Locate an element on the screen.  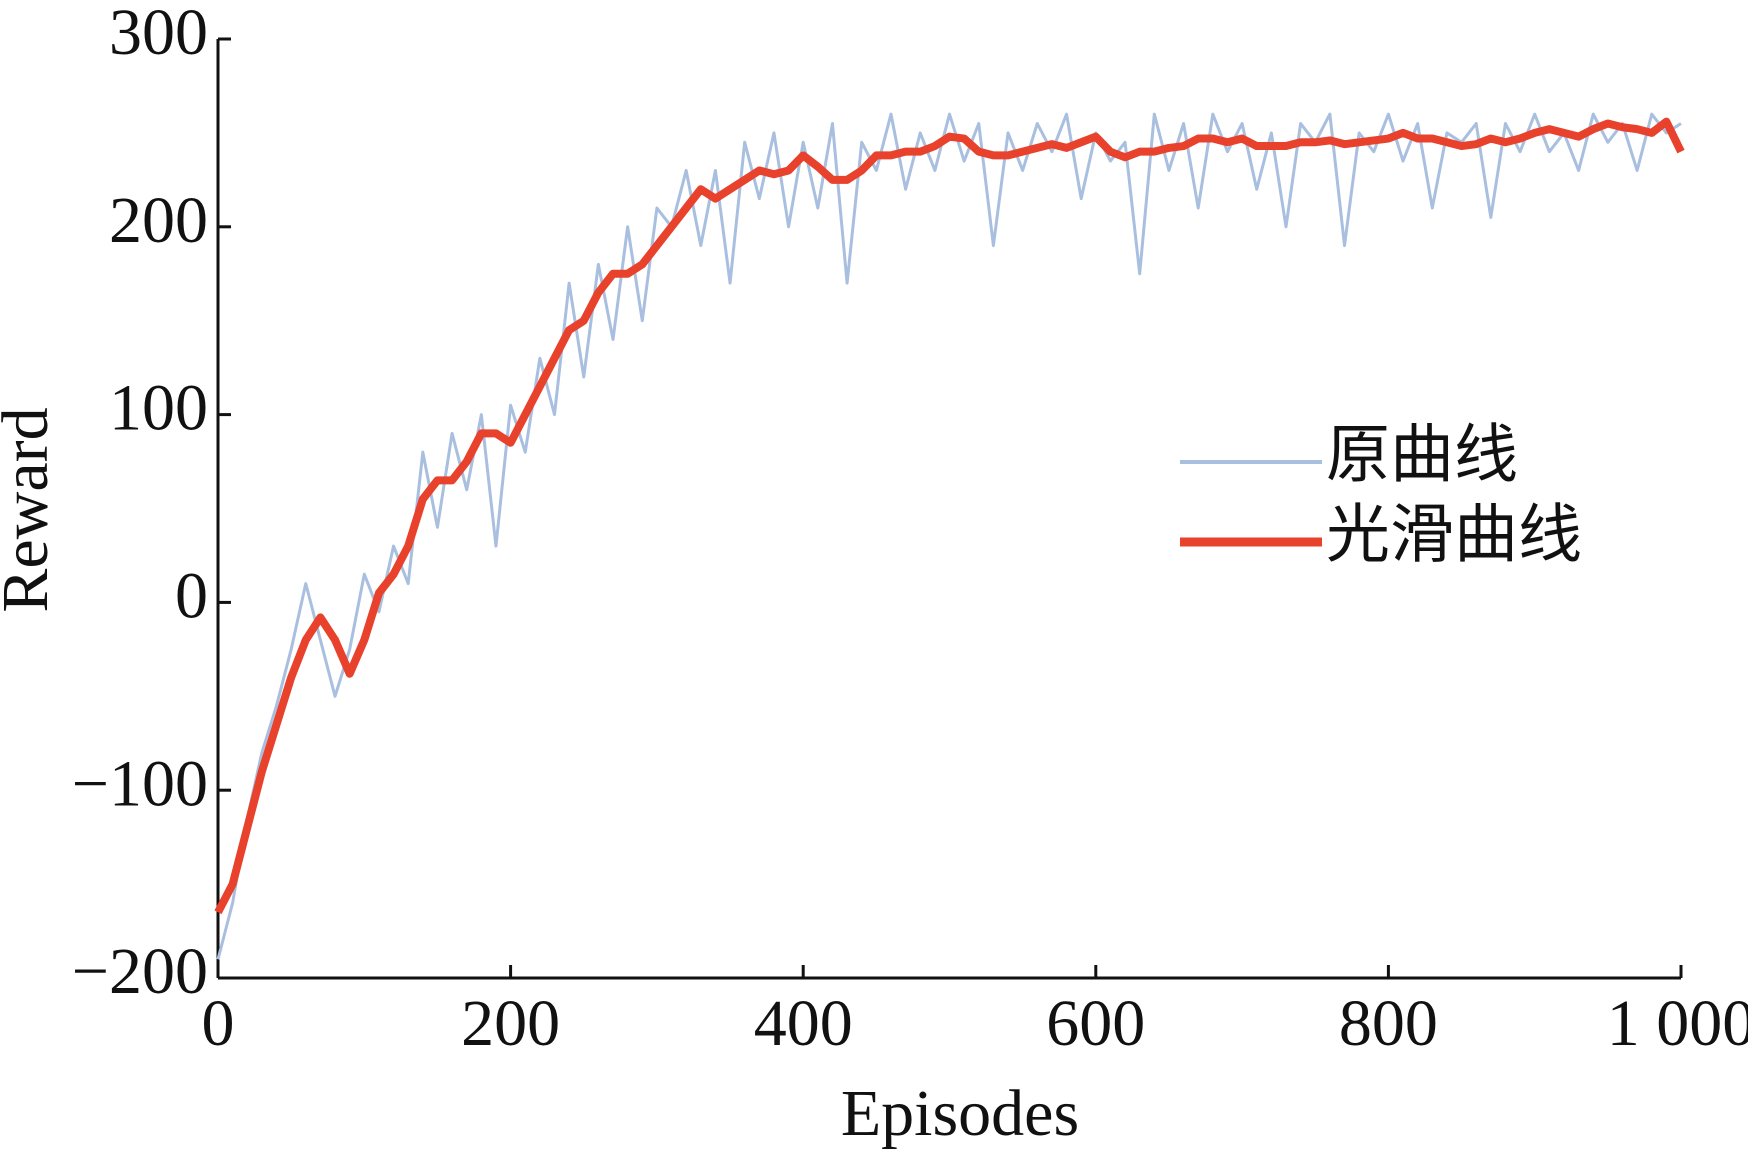
y-tick-label: 100 is located at coordinates (158, 408).